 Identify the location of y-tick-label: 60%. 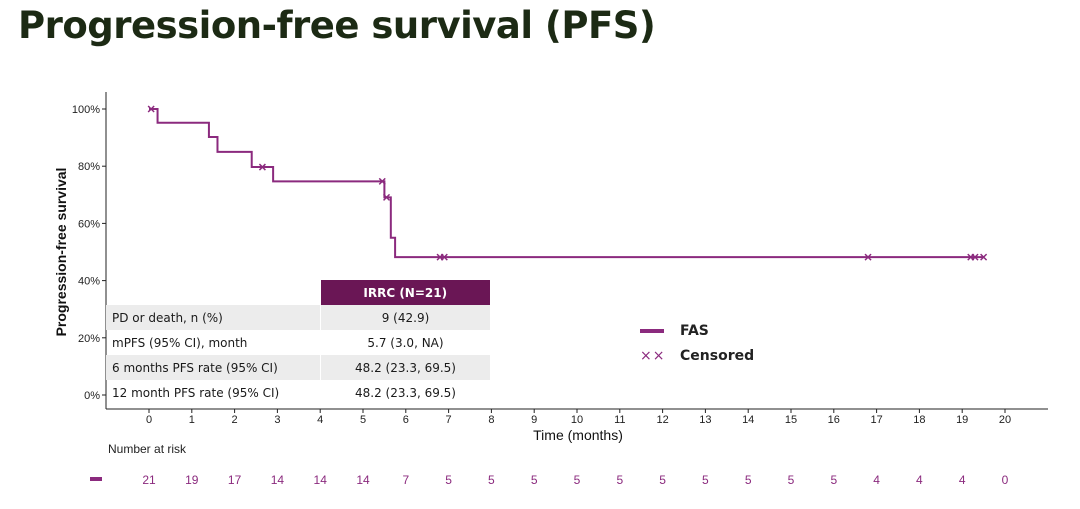
(89, 224).